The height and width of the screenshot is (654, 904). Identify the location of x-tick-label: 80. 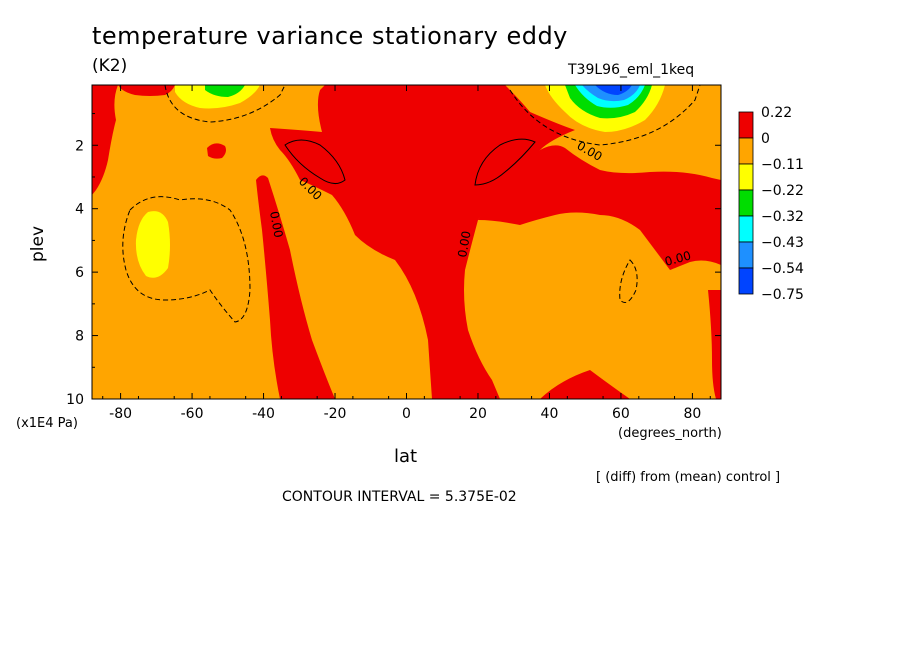
(692, 414).